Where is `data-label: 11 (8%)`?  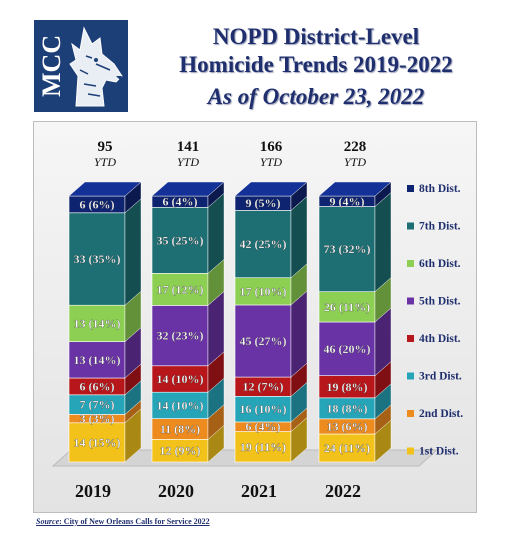 data-label: 11 (8%) is located at coordinates (180, 429).